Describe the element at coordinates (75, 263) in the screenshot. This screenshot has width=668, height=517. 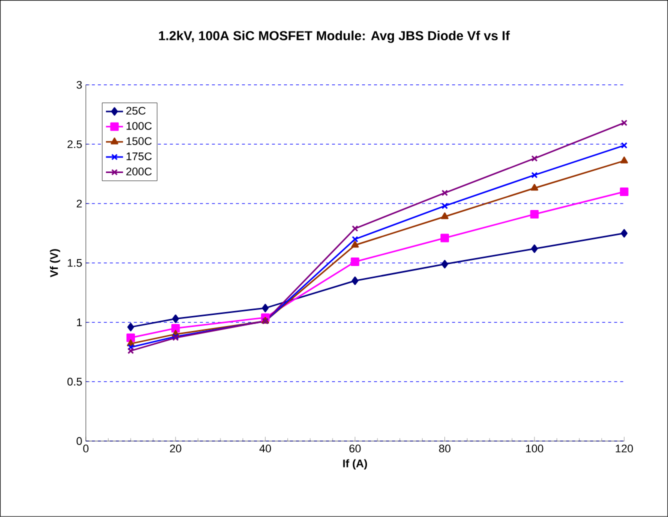
I see `y-tick-label: 1.5` at that location.